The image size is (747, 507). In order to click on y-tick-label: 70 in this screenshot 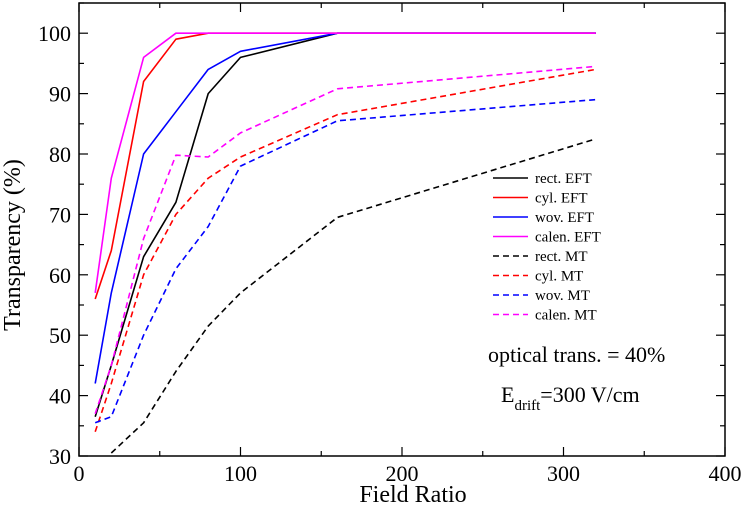, I will do `click(60, 214)`.